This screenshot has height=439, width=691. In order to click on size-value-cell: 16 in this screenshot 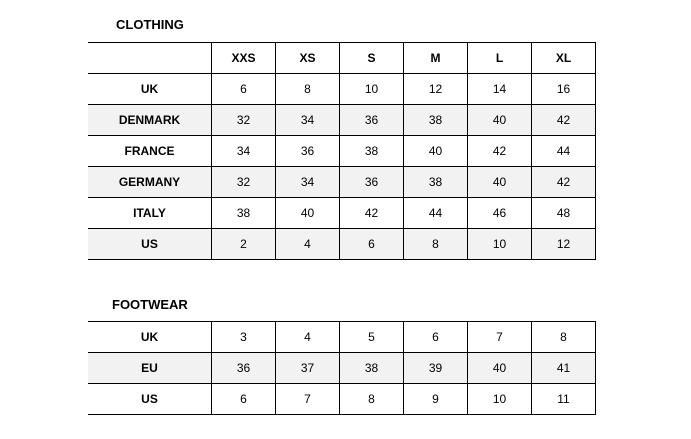, I will do `click(563, 89)`.